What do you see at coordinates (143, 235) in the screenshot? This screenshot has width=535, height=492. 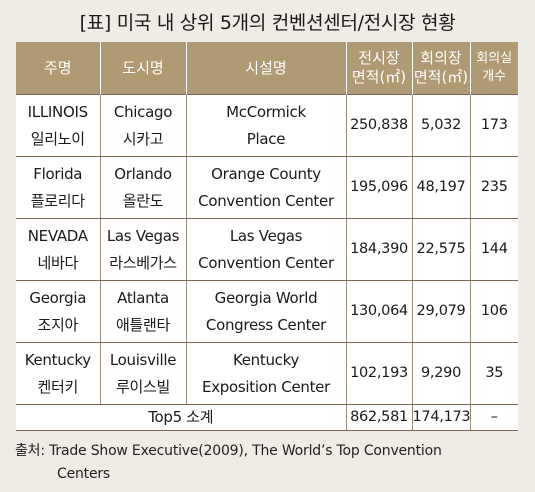 I see `city-english: Las Vegas` at bounding box center [143, 235].